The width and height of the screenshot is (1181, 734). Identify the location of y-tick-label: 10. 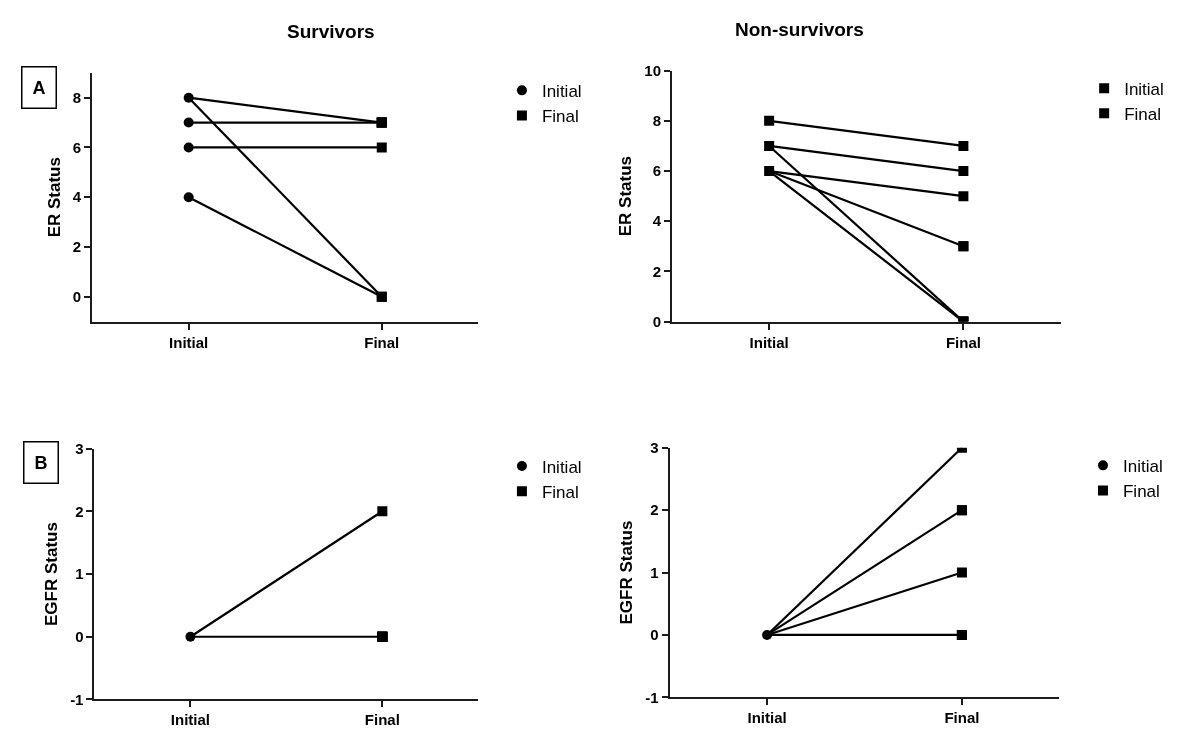
(652, 70).